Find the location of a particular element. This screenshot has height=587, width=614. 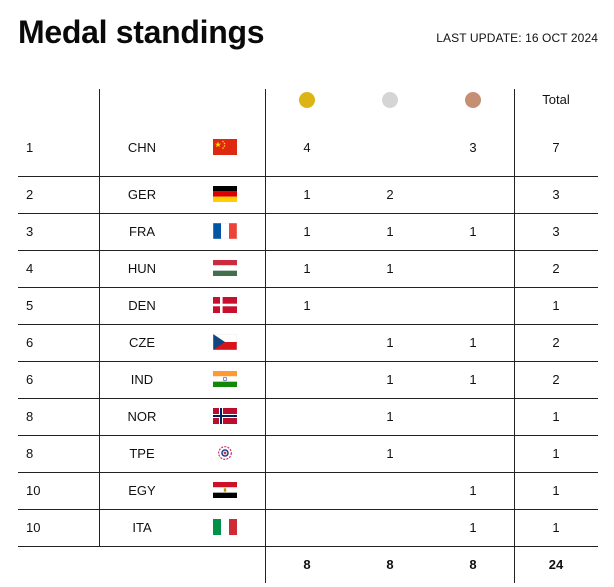

germany-flag-icon is located at coordinates (225, 194).